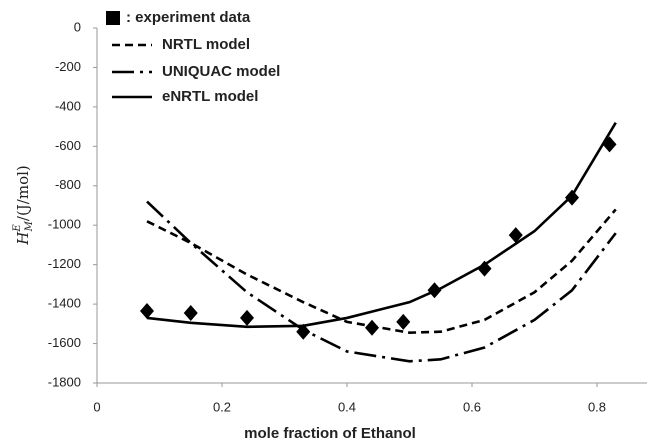 Image resolution: width=647 pixels, height=445 pixels. What do you see at coordinates (206, 44) in the screenshot?
I see `legend-label: NRTL model` at bounding box center [206, 44].